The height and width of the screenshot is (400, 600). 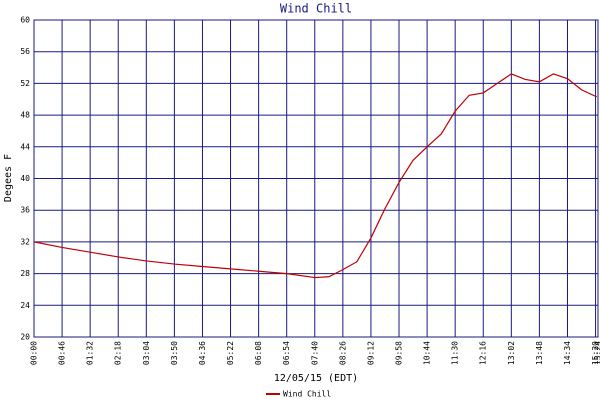 I want to click on x-tick-label: 02:18, so click(x=118, y=353).